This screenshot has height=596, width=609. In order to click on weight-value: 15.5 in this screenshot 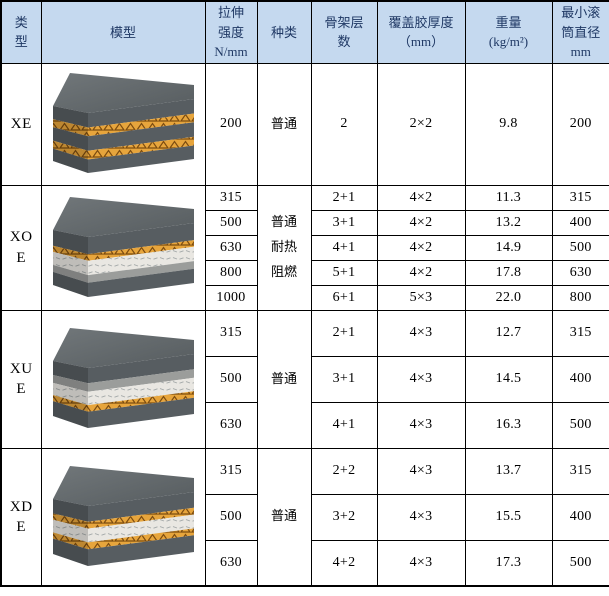, I will do `click(508, 517)`.